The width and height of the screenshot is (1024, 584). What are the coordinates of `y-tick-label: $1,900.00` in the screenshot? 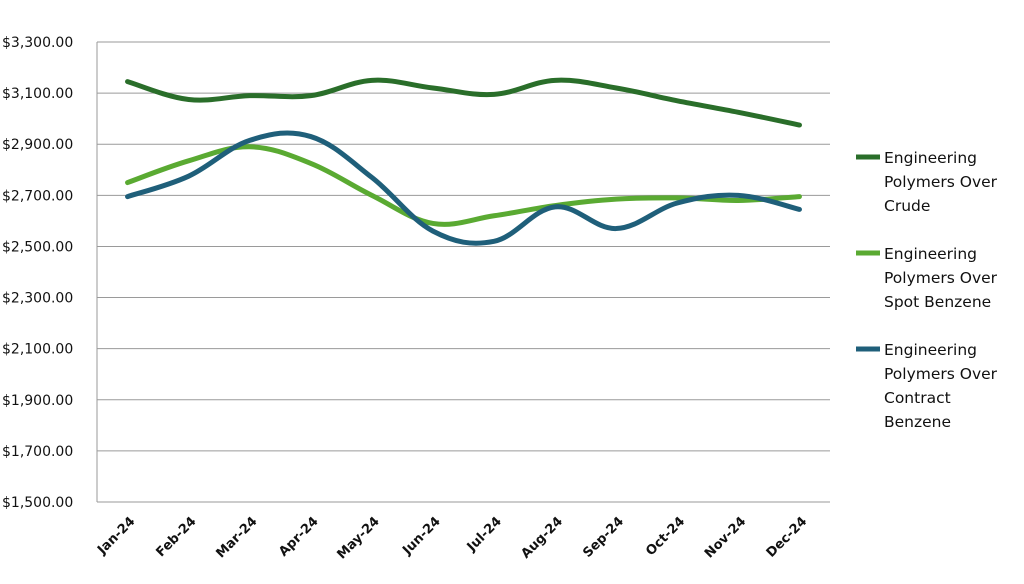 It's located at (37, 401).